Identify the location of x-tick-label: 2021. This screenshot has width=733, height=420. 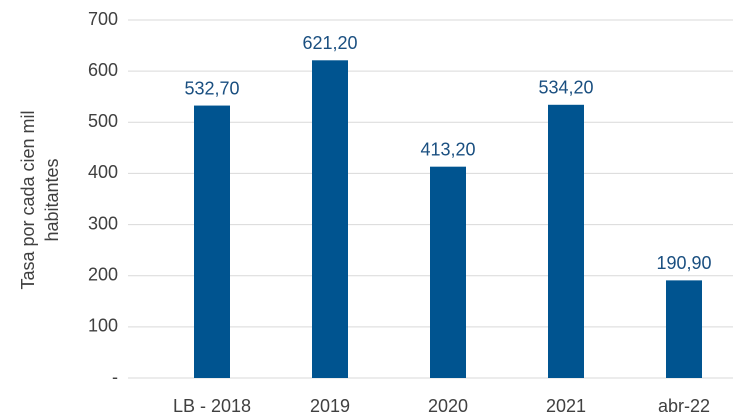
(566, 406).